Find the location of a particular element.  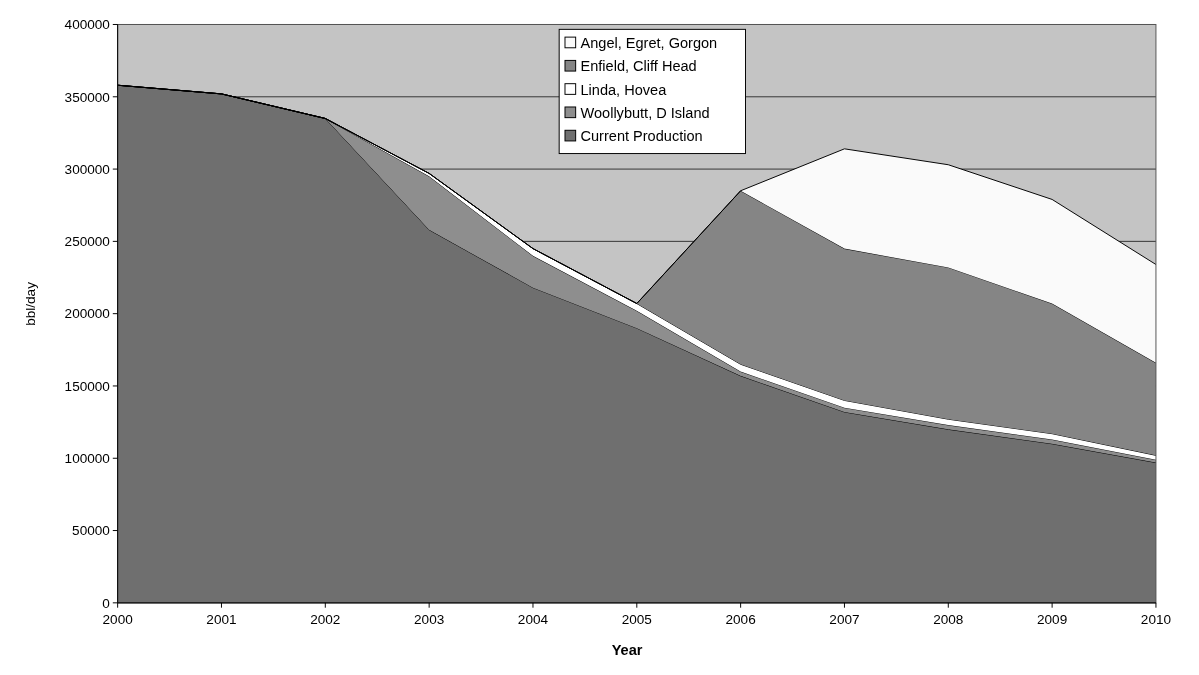

y-axis-title: bbl/day is located at coordinates (31, 303).